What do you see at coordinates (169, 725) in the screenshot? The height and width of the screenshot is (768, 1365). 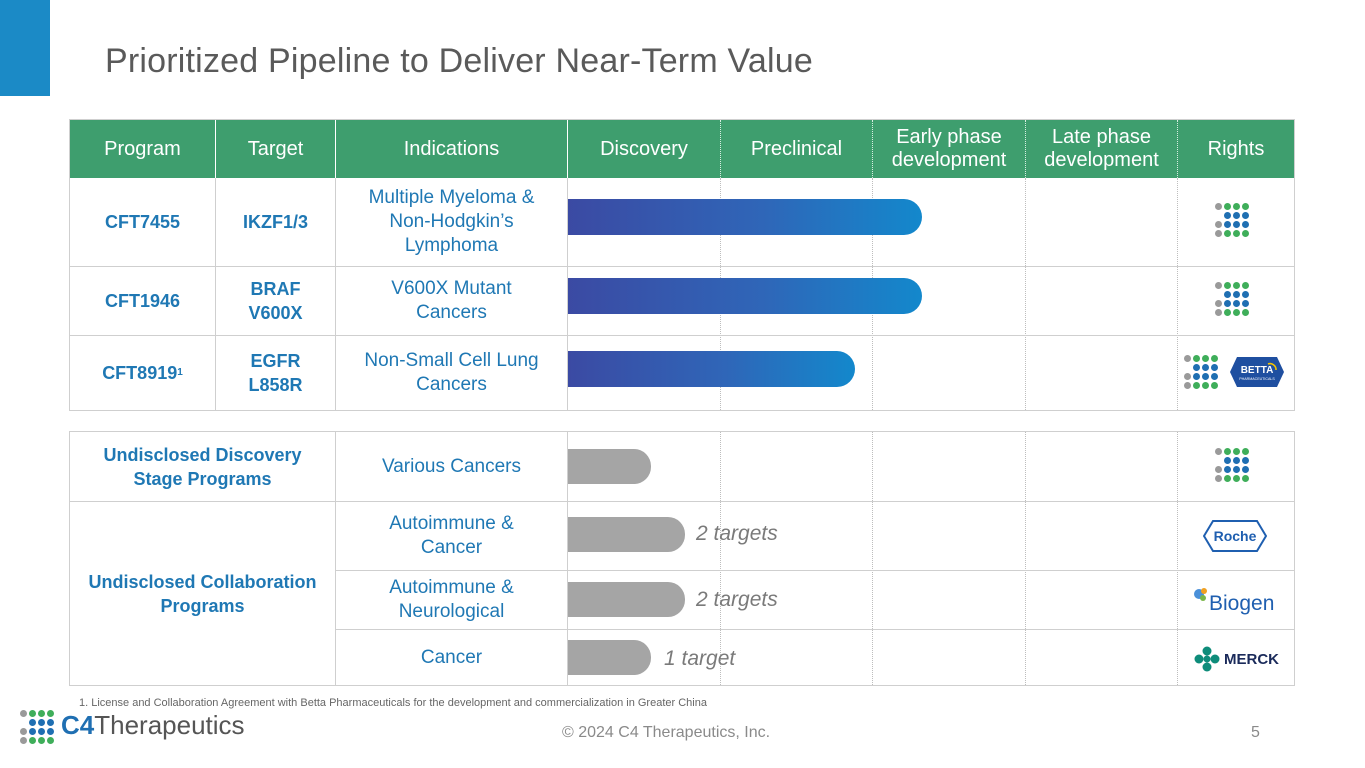 I see `brand-therapeutics: Therapeutics` at bounding box center [169, 725].